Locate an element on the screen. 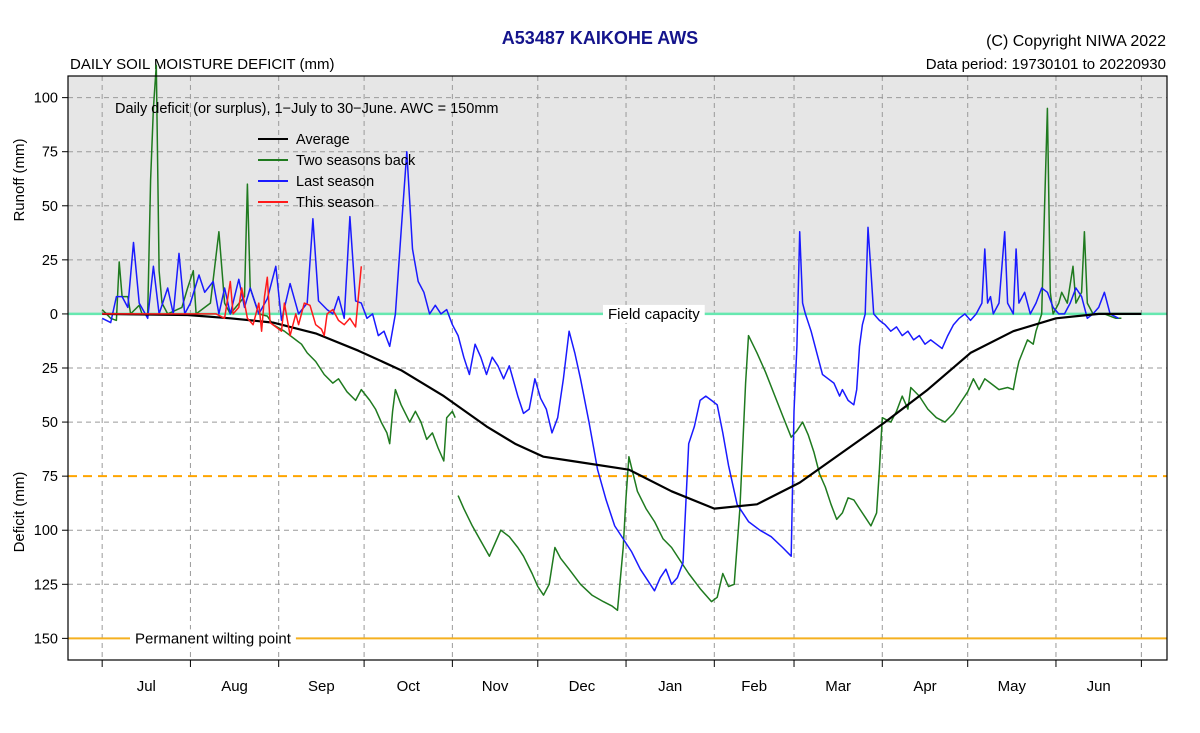 The height and width of the screenshot is (733, 1200). y-tick-label: 150 is located at coordinates (46, 639).